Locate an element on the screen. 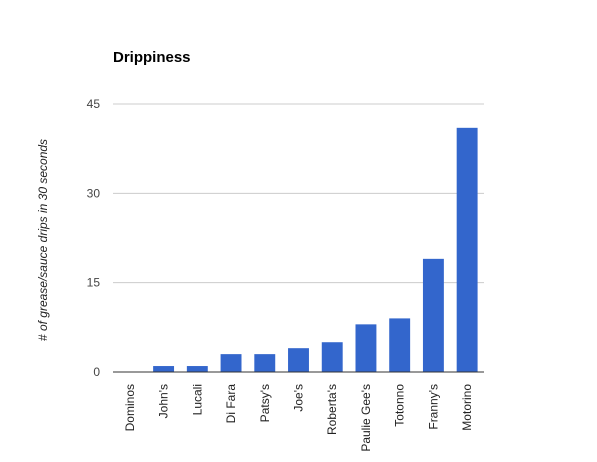  x-category-label: Dominos is located at coordinates (130, 407).